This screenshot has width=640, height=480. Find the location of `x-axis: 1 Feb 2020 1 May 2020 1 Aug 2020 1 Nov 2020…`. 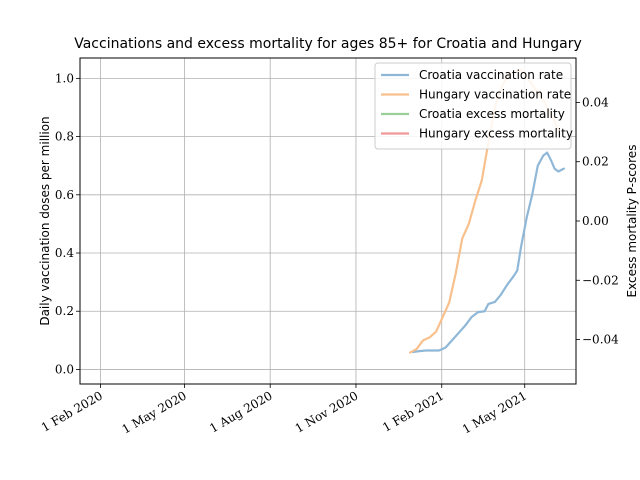

x-axis: 1 Feb 2020 1 May 2020 1 Aug 2020 1 Nov 2020… is located at coordinates (284, 410).